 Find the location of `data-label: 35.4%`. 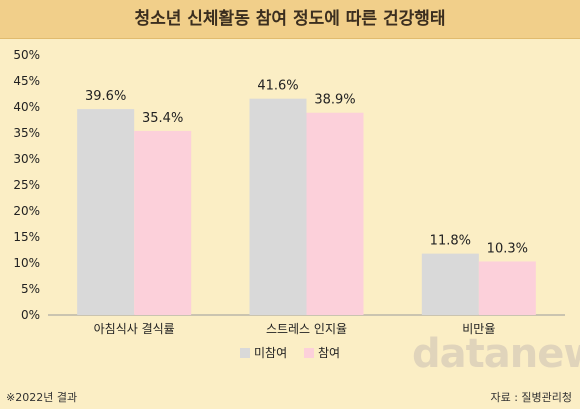

data-label: 35.4% is located at coordinates (162, 118).